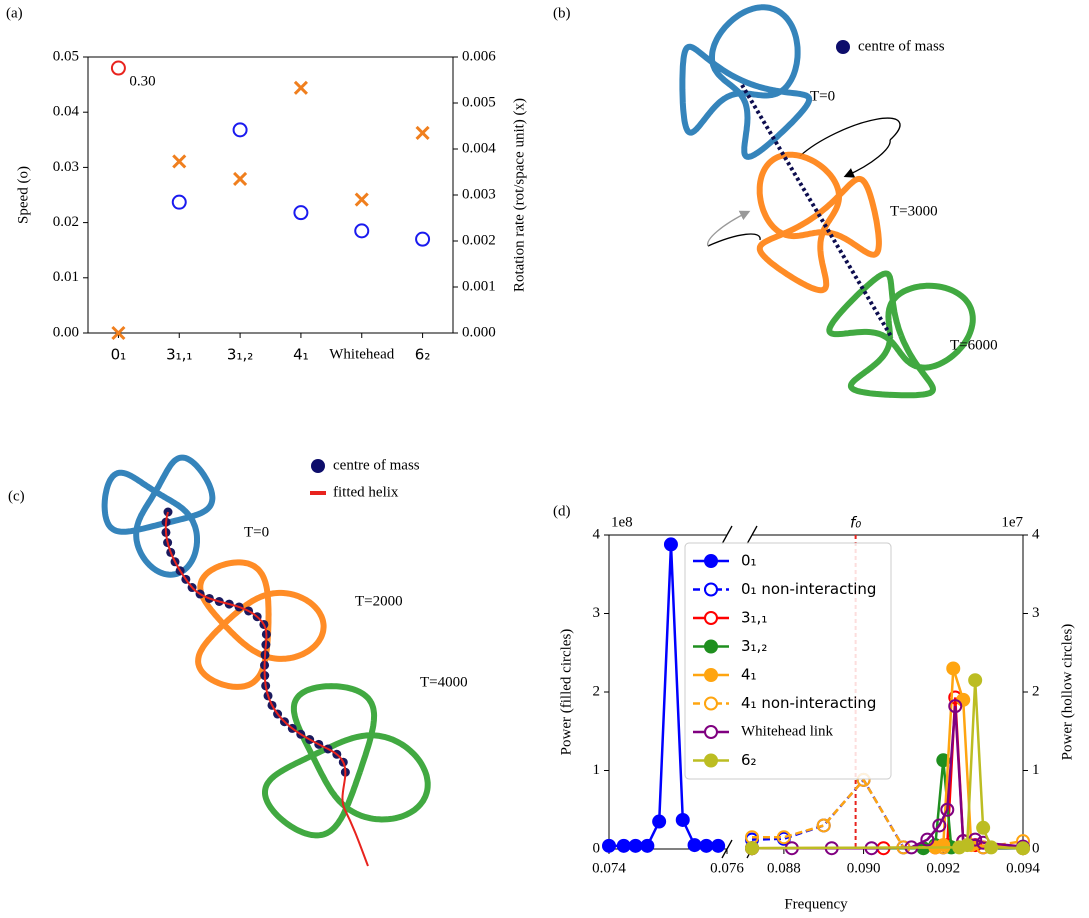 The width and height of the screenshot is (1089, 918). I want to click on y2-tick-label: 4, so click(1036, 534).